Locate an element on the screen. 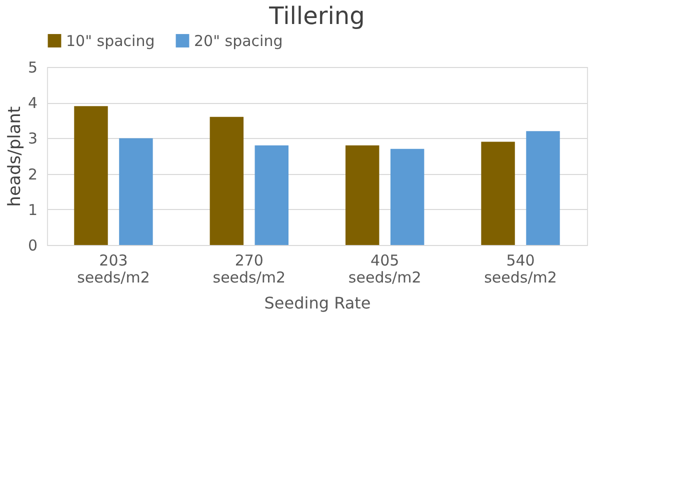 The width and height of the screenshot is (683, 486). legend-label: 20" spacing is located at coordinates (238, 41).